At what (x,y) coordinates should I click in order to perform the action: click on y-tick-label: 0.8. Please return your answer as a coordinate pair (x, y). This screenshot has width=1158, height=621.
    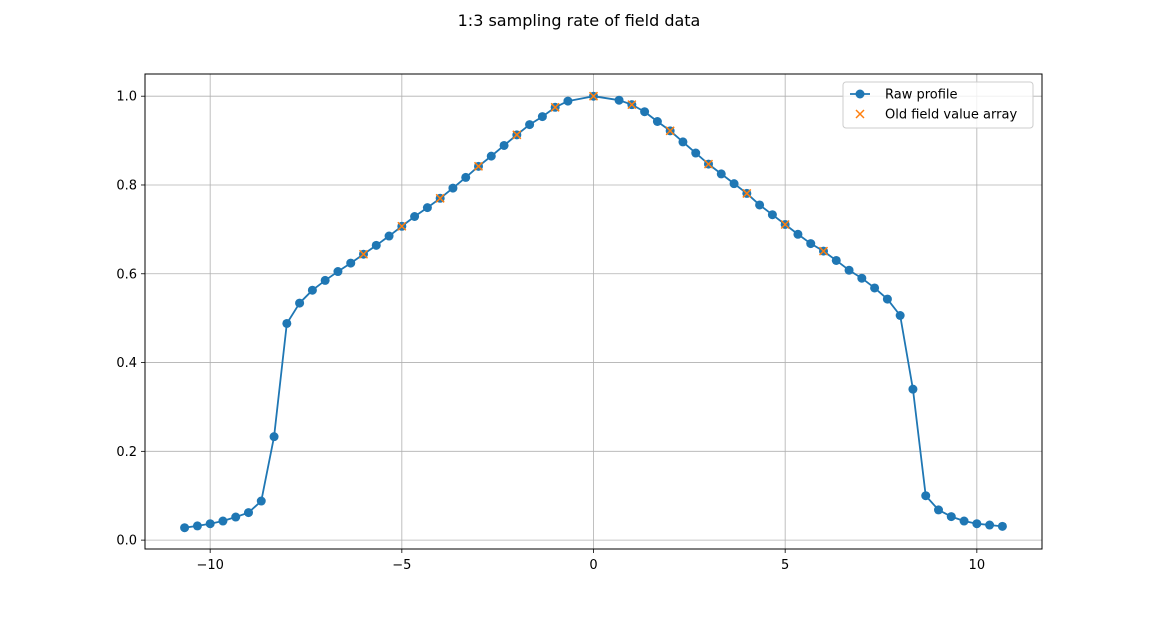
    Looking at the image, I should click on (126, 185).